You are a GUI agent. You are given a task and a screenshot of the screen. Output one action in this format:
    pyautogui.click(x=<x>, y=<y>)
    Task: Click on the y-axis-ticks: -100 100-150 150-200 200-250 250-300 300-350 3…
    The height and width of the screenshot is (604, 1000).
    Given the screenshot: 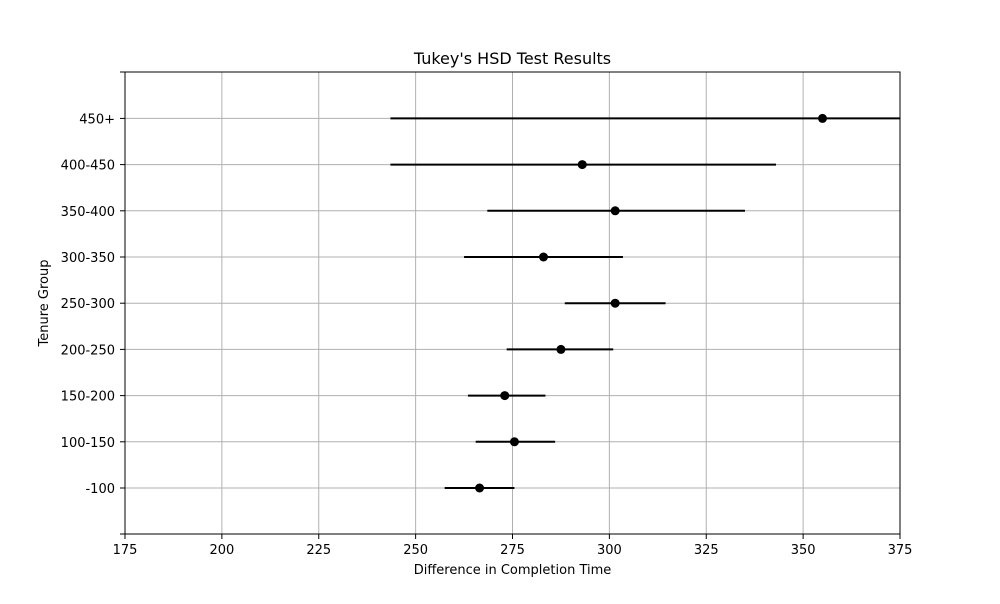 What is the action you would take?
    pyautogui.click(x=93, y=303)
    